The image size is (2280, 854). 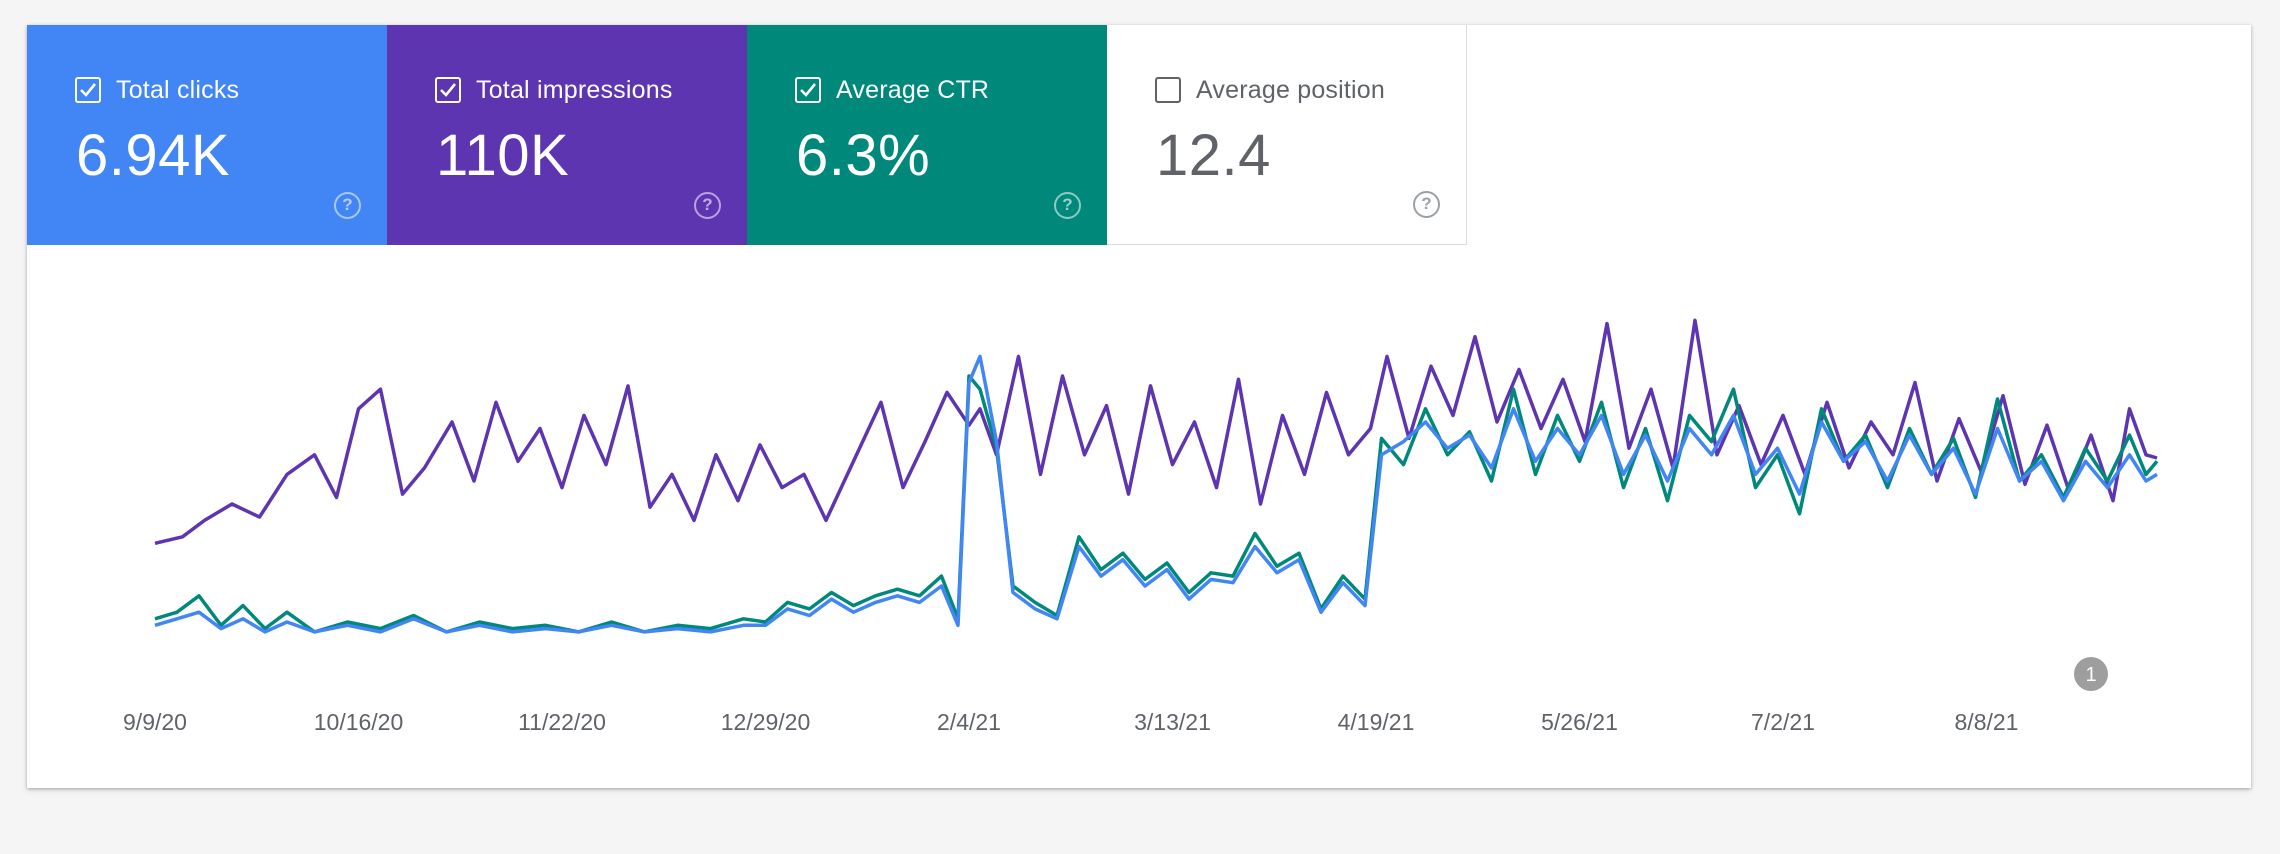 I want to click on total-clicks-checkbox, so click(x=88, y=90).